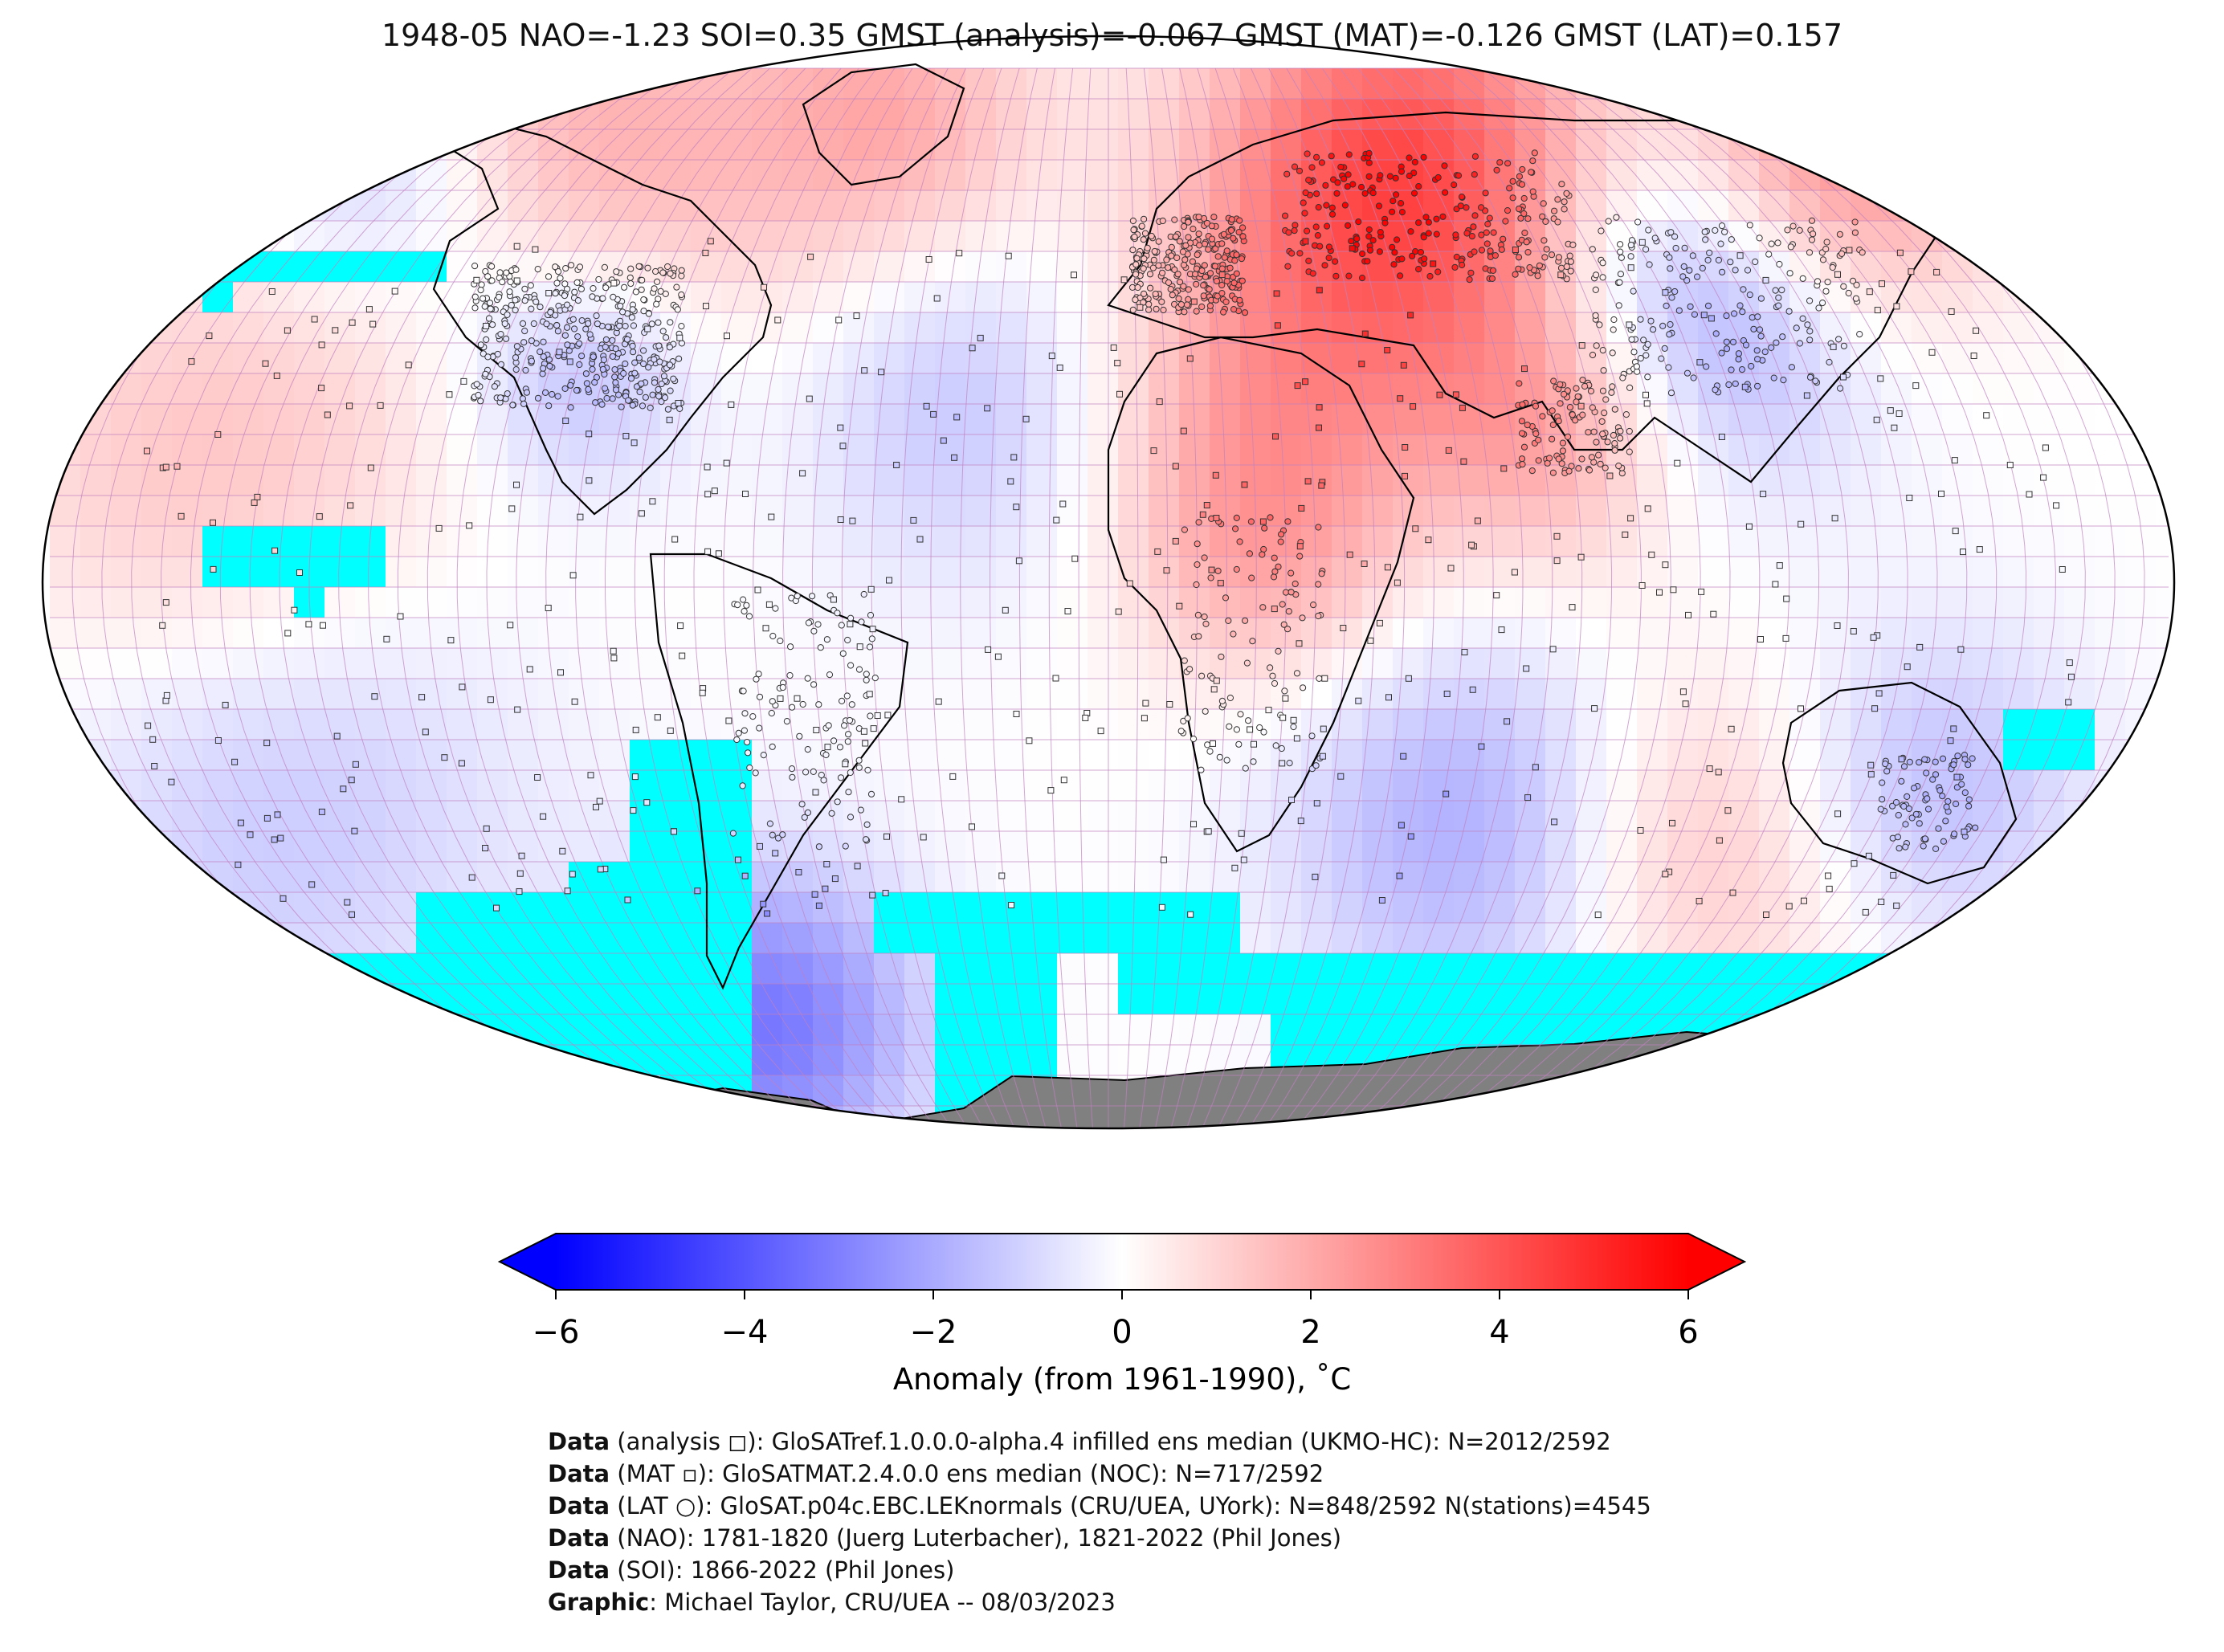 The width and height of the screenshot is (2224, 1652). Describe the element at coordinates (1122, 1379) in the screenshot. I see `colorbar-label: Anomaly (from 1961-1990), ˚C` at that location.